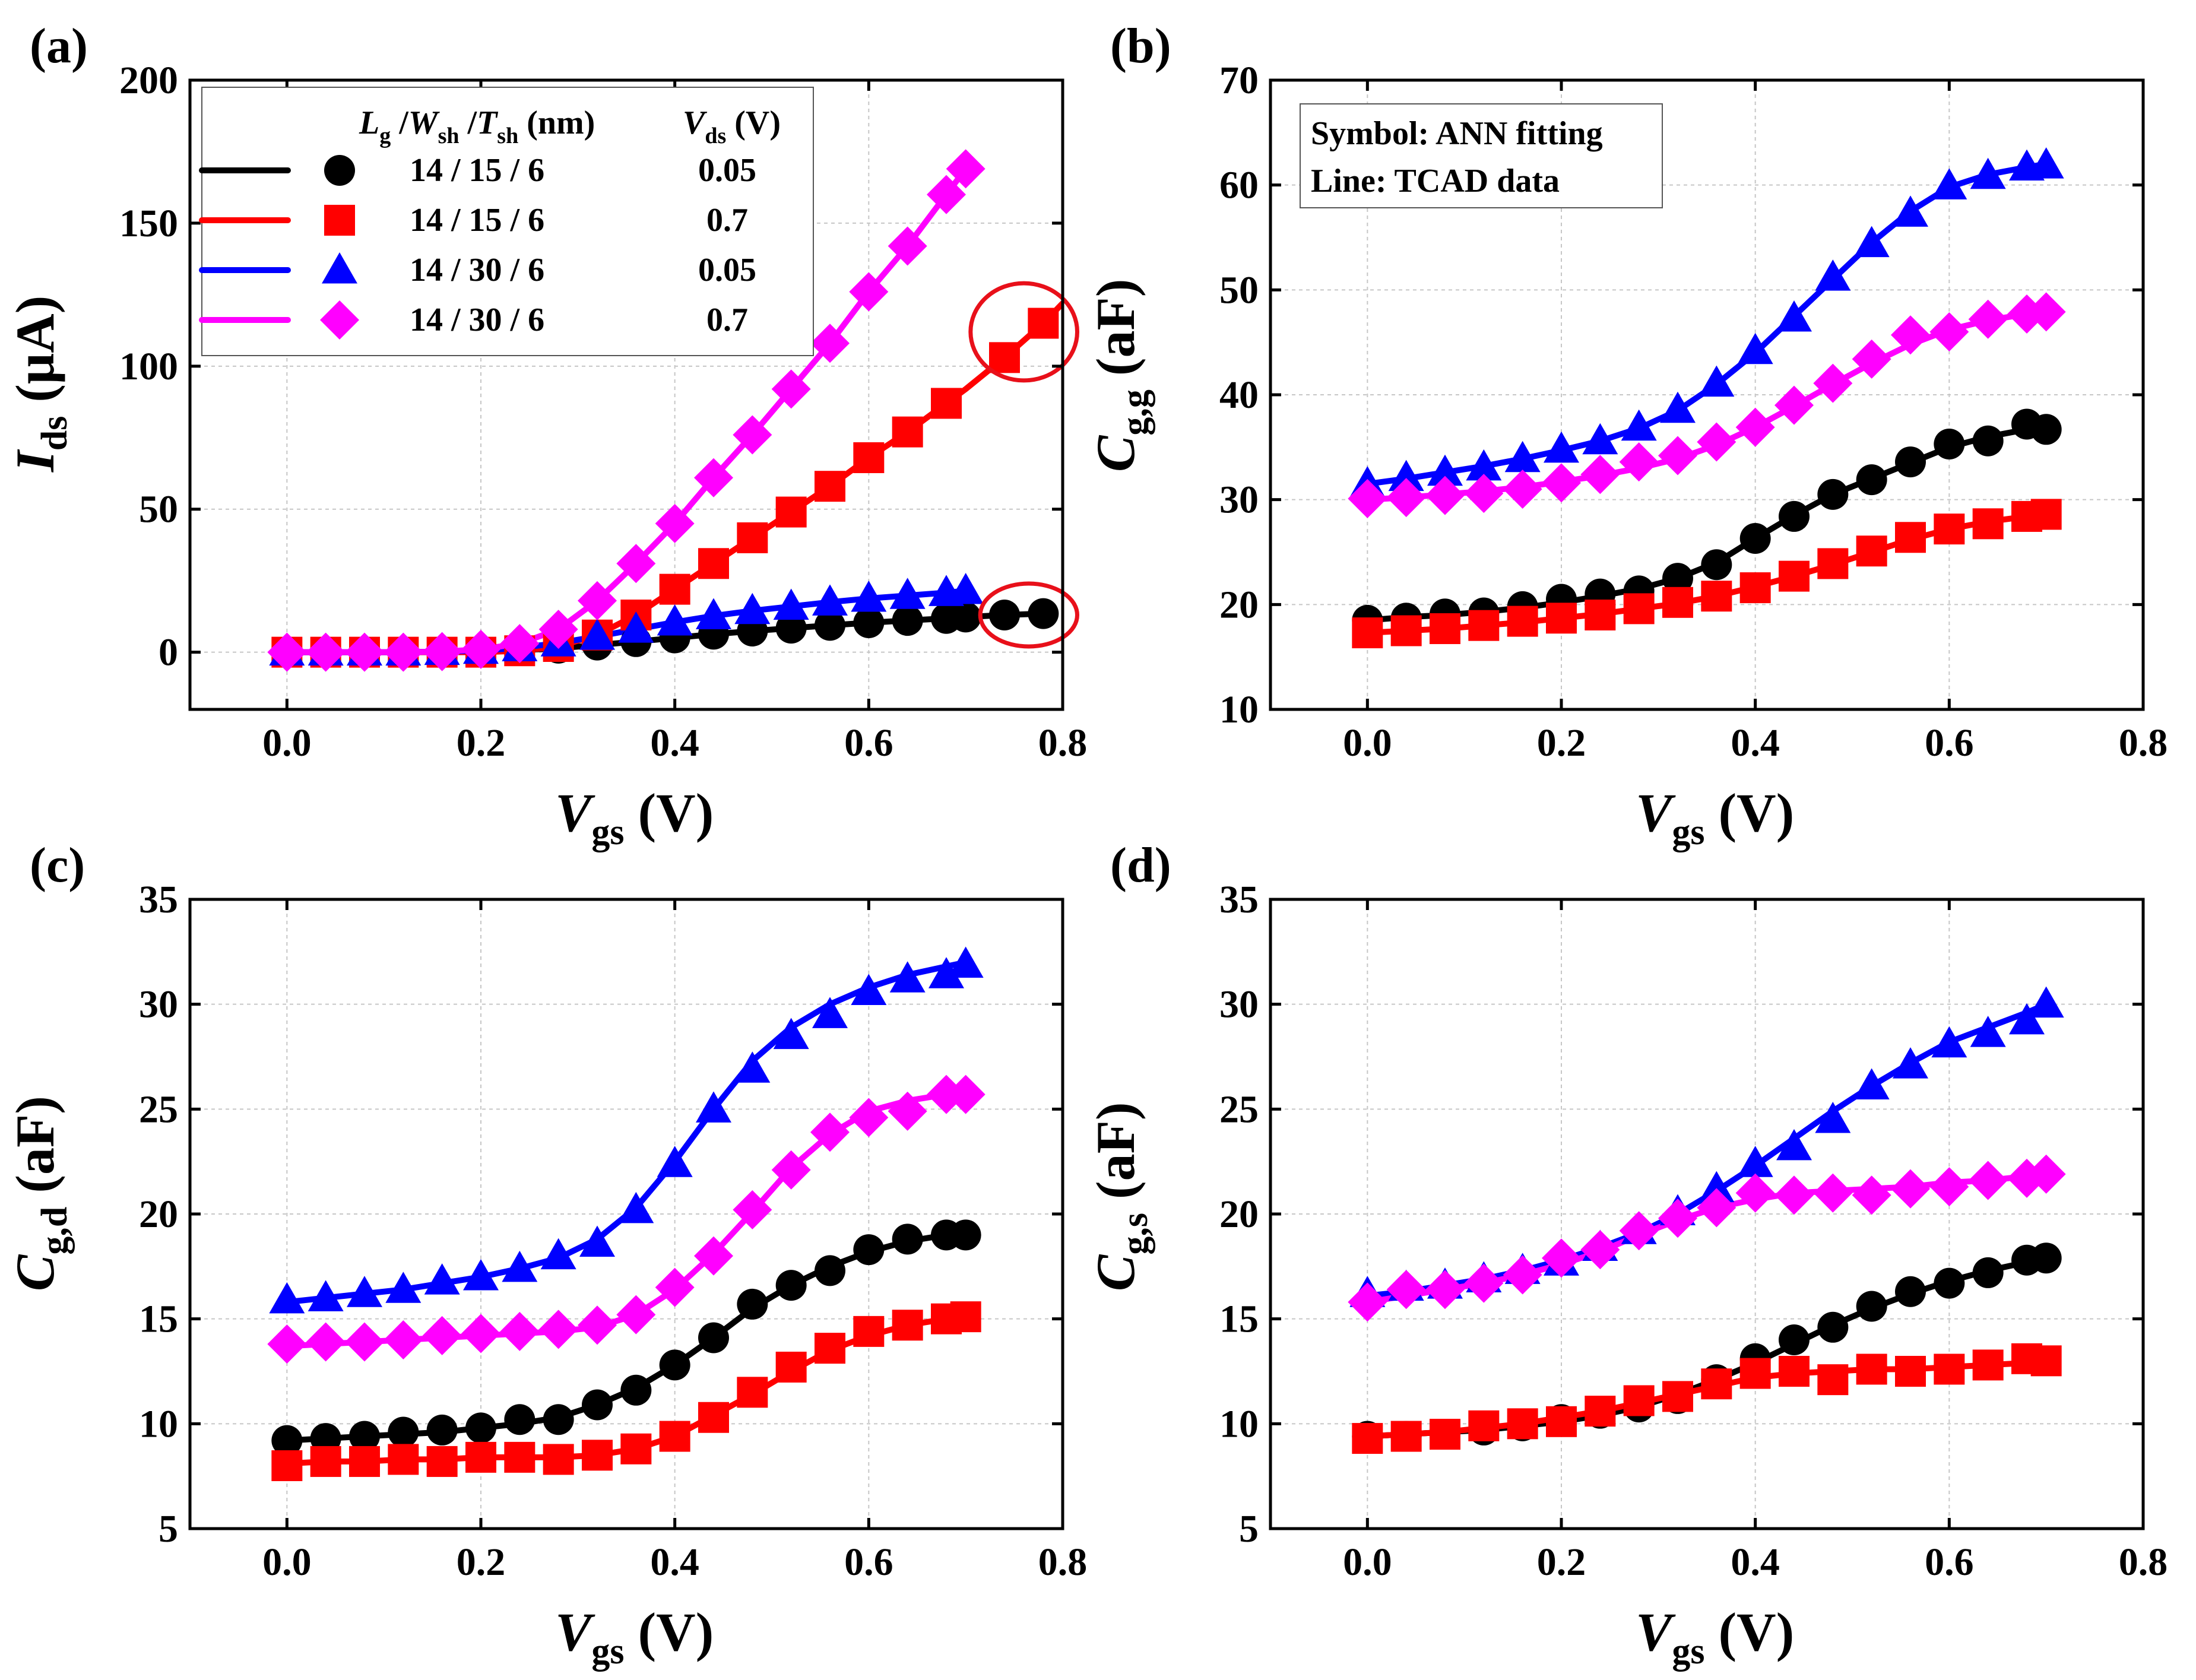  I want to click on y-axis-subscript: g,d, so click(54, 1231).